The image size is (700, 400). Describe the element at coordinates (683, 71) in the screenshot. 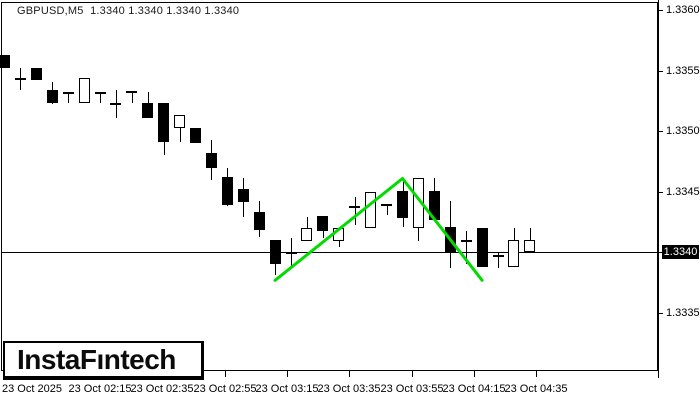

I see `price-tick-label: 1.3355` at that location.